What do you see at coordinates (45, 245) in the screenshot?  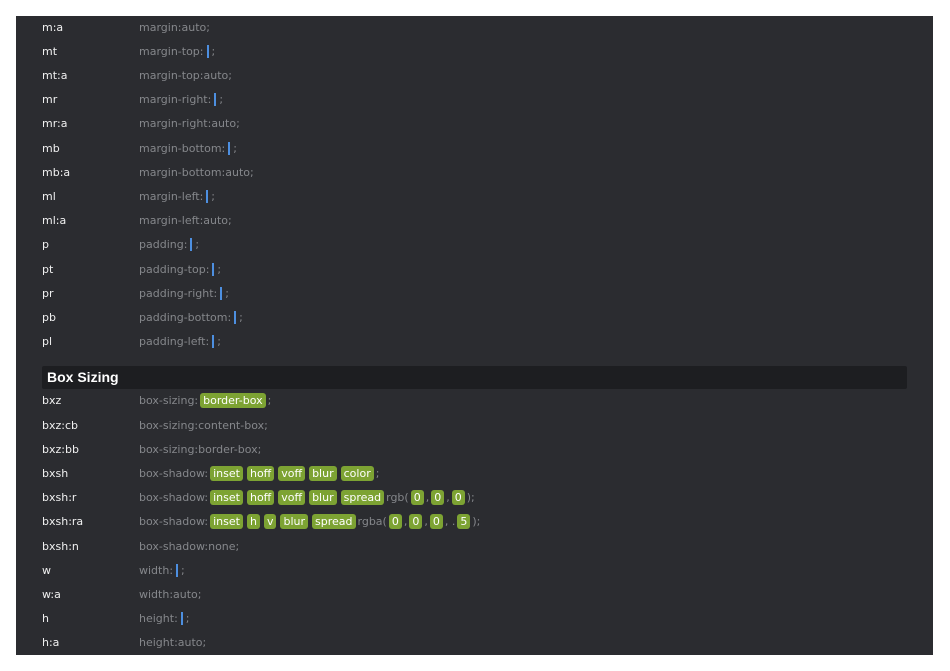 I see `abbreviation: p` at bounding box center [45, 245].